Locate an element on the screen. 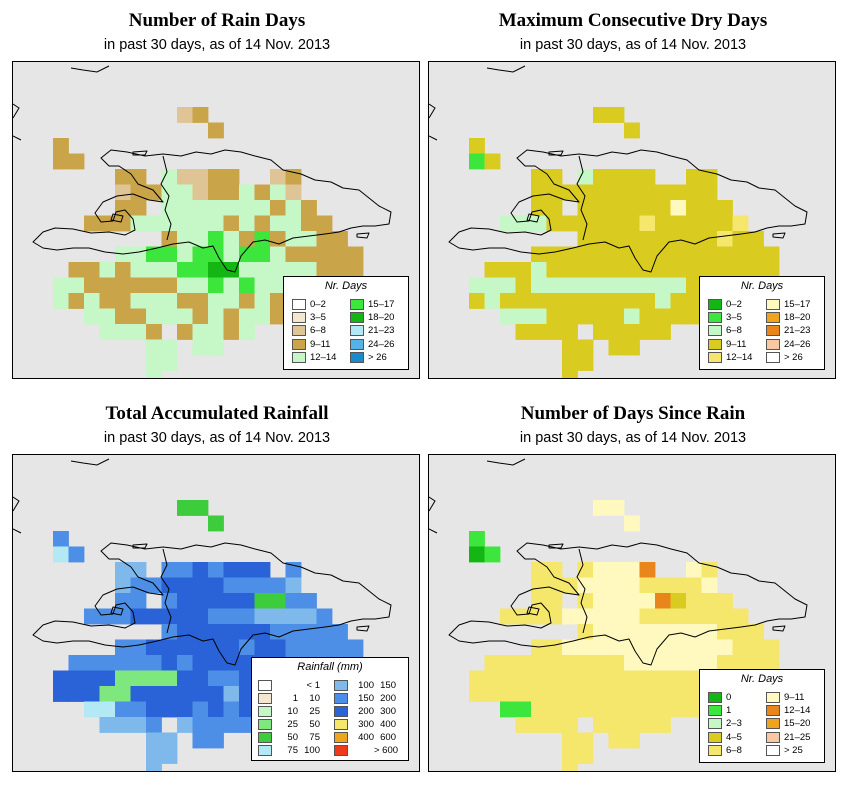 The width and height of the screenshot is (853, 793). chart-subtitle: in past 30 days, as of 14 Nov. 2013 is located at coordinates (633, 438).